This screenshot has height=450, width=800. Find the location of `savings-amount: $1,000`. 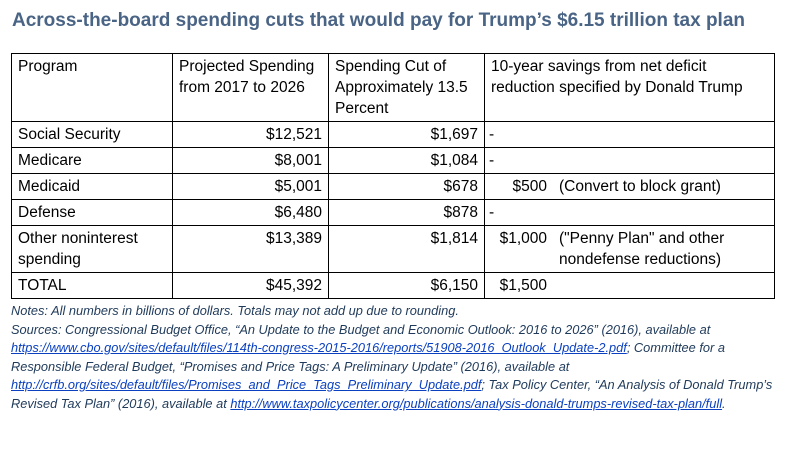

savings-amount: $1,000 is located at coordinates (523, 238).